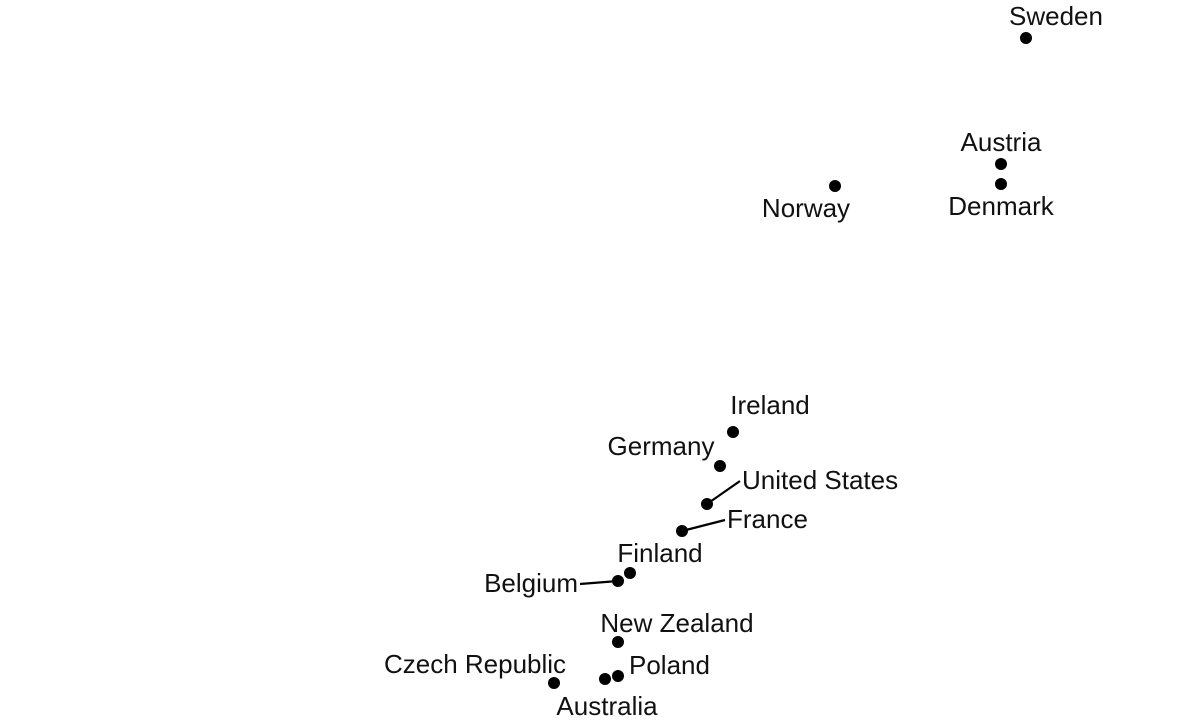 The height and width of the screenshot is (720, 1200). What do you see at coordinates (605, 679) in the screenshot?
I see `point-australia` at bounding box center [605, 679].